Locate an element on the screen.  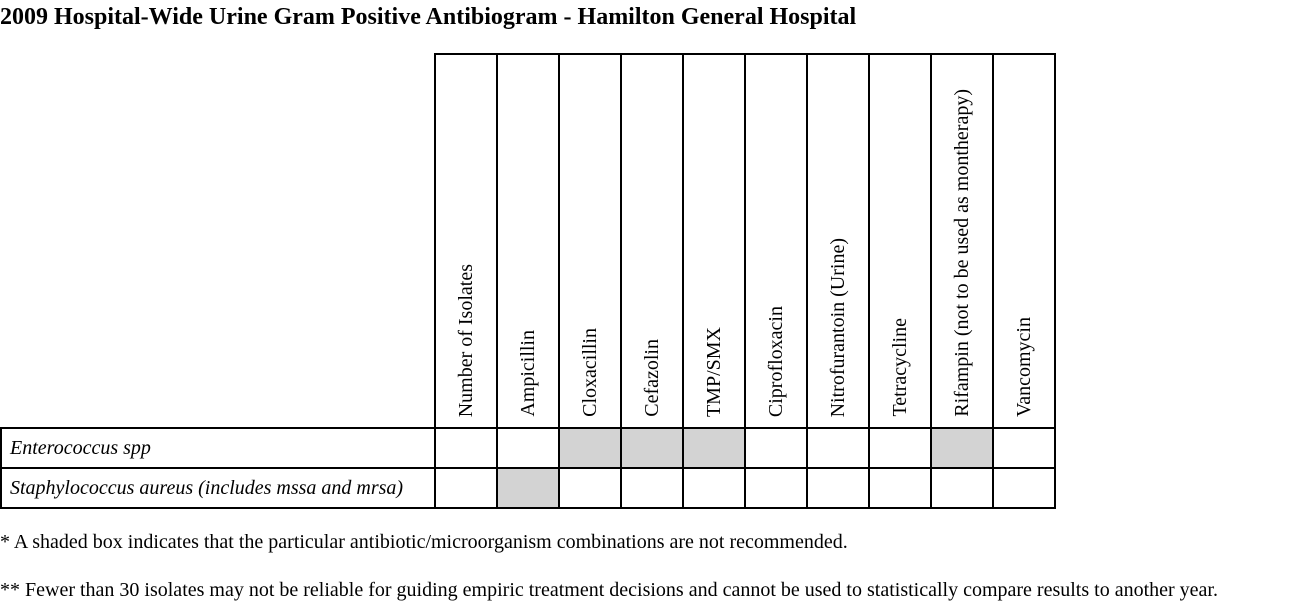
column-header-tetracycline: Tetracycline is located at coordinates (900, 241).